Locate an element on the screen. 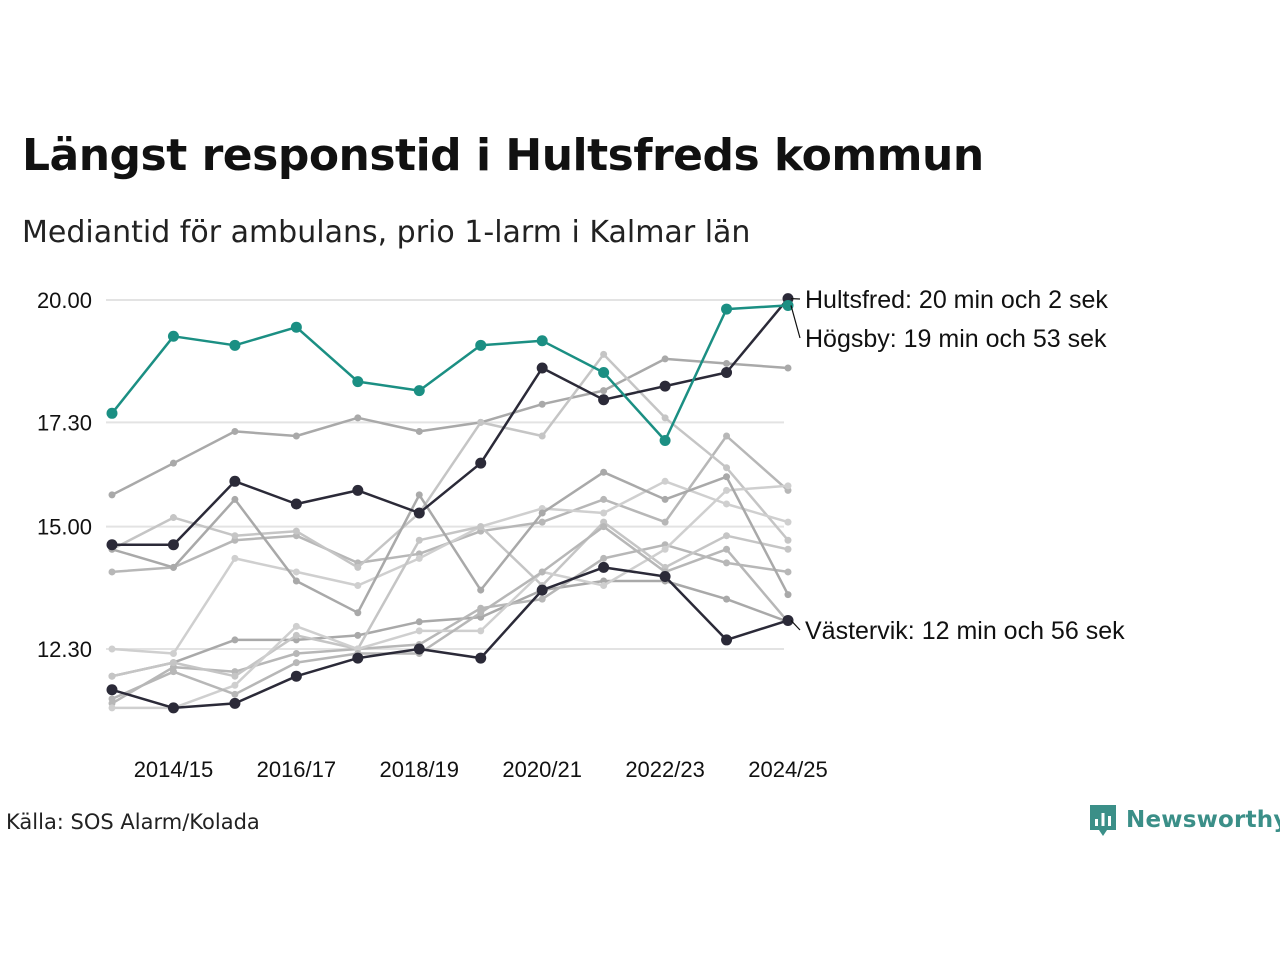 Image resolution: width=1280 pixels, height=960 pixels. y-tick-label: 17.30 is located at coordinates (64, 422).